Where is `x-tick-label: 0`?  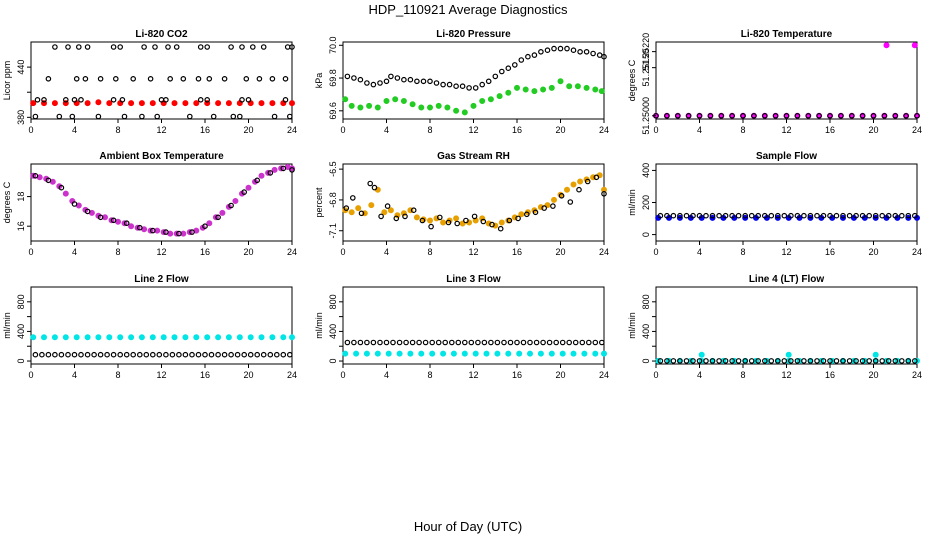 x-tick-label: 0 is located at coordinates (342, 130).